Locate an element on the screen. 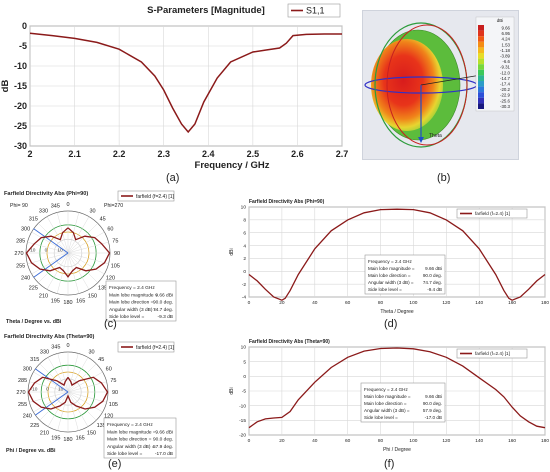 This screenshot has height=472, width=550. y-tick-label: -4 is located at coordinates (244, 298).